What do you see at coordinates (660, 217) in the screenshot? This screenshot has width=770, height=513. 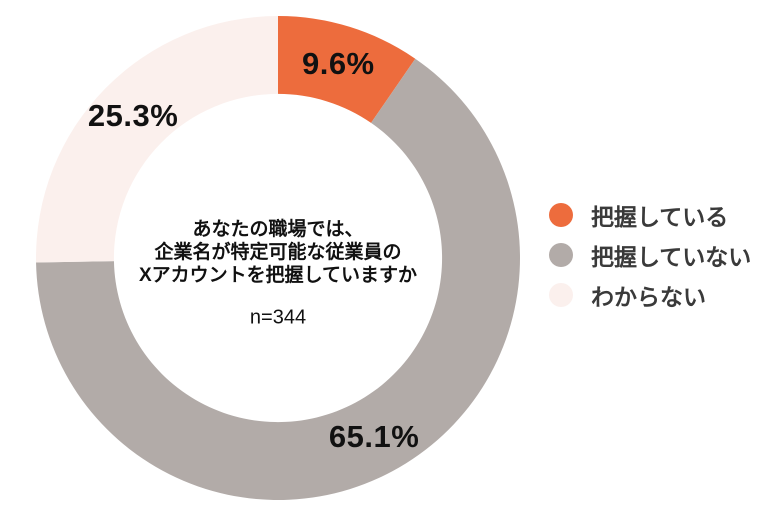 I see `legend-label-aware: 把握している` at bounding box center [660, 217].